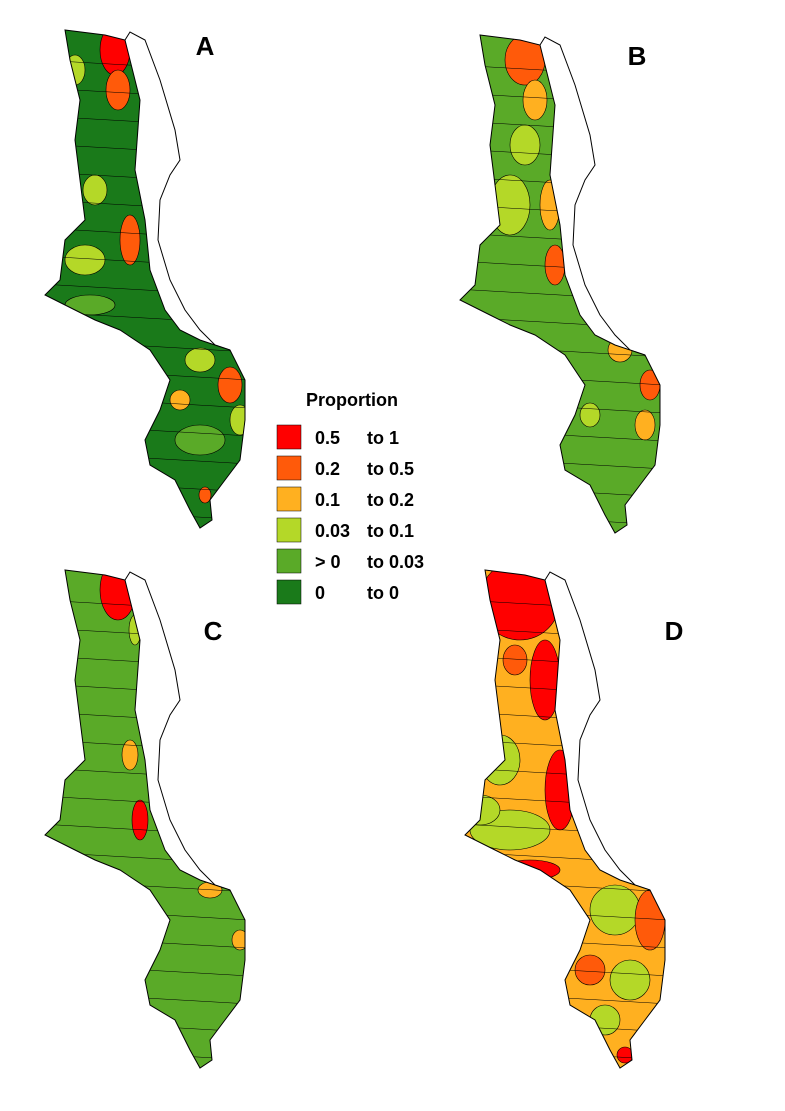 The height and width of the screenshot is (1111, 785). I want to click on legend-from: > 0, so click(328, 562).